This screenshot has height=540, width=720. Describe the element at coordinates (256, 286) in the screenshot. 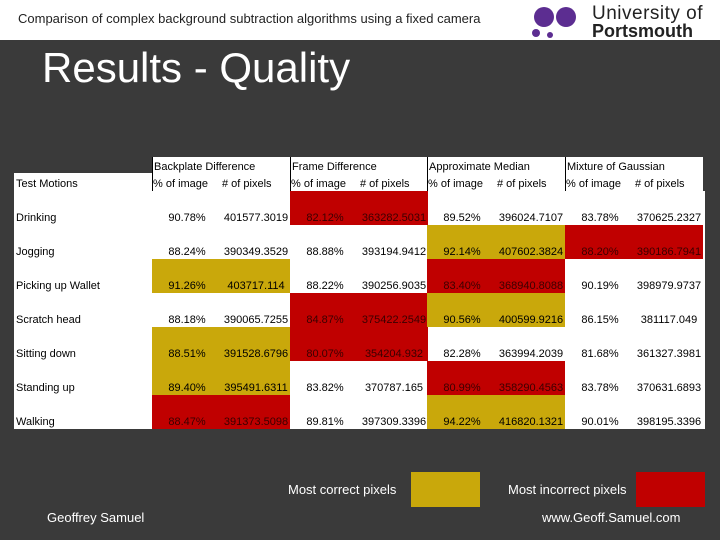

I see `pixel-value: 403717.114` at that location.